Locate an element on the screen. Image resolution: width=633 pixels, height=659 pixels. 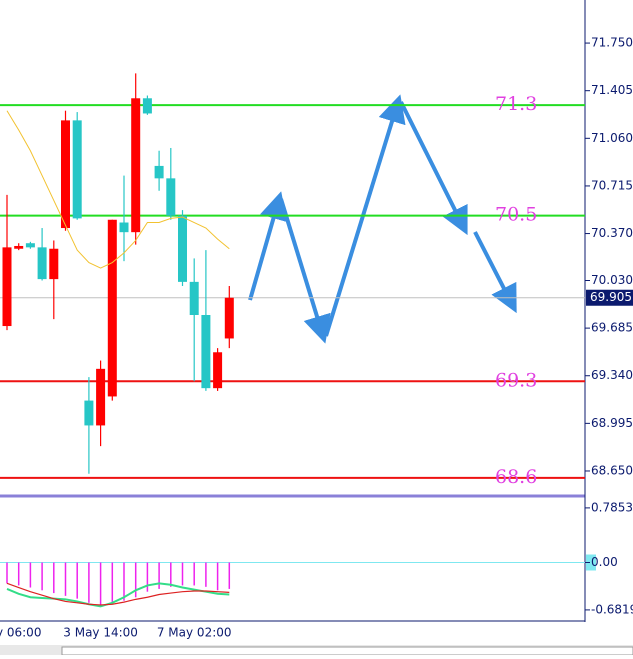
scrollbar is located at coordinates (347, 651).